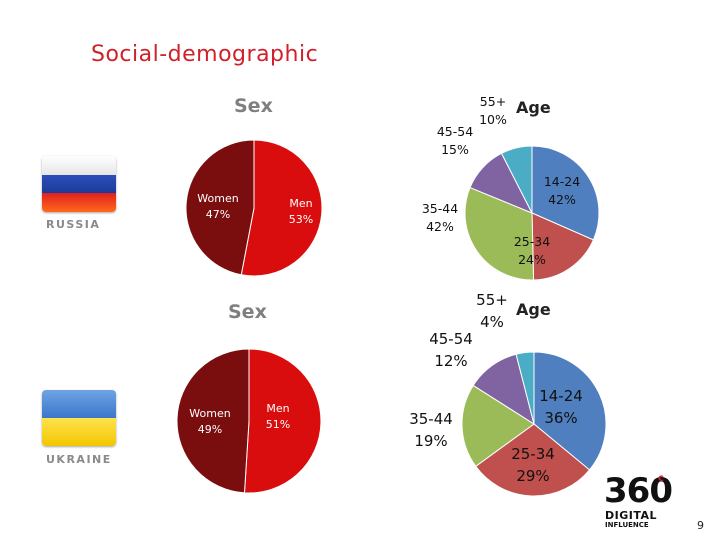 The image size is (728, 546). I want to click on slice-category-label-ukraine-age-25-34: 25-34, so click(533, 454).